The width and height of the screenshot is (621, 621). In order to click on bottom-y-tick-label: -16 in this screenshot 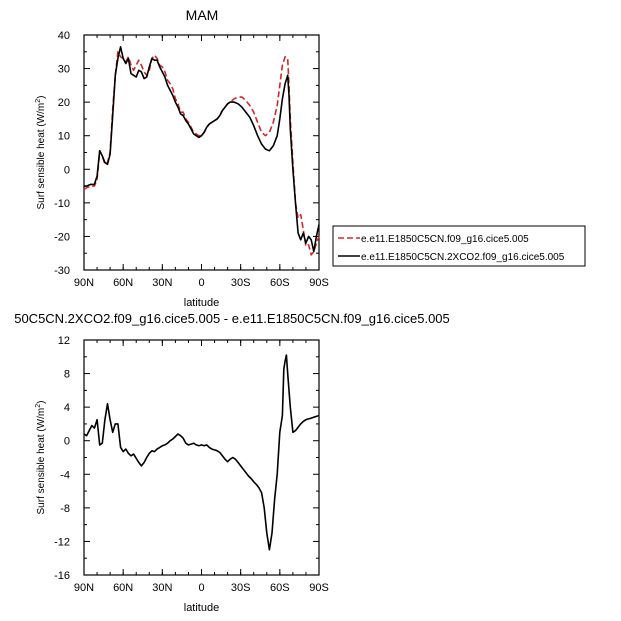, I will do `click(62, 576)`.